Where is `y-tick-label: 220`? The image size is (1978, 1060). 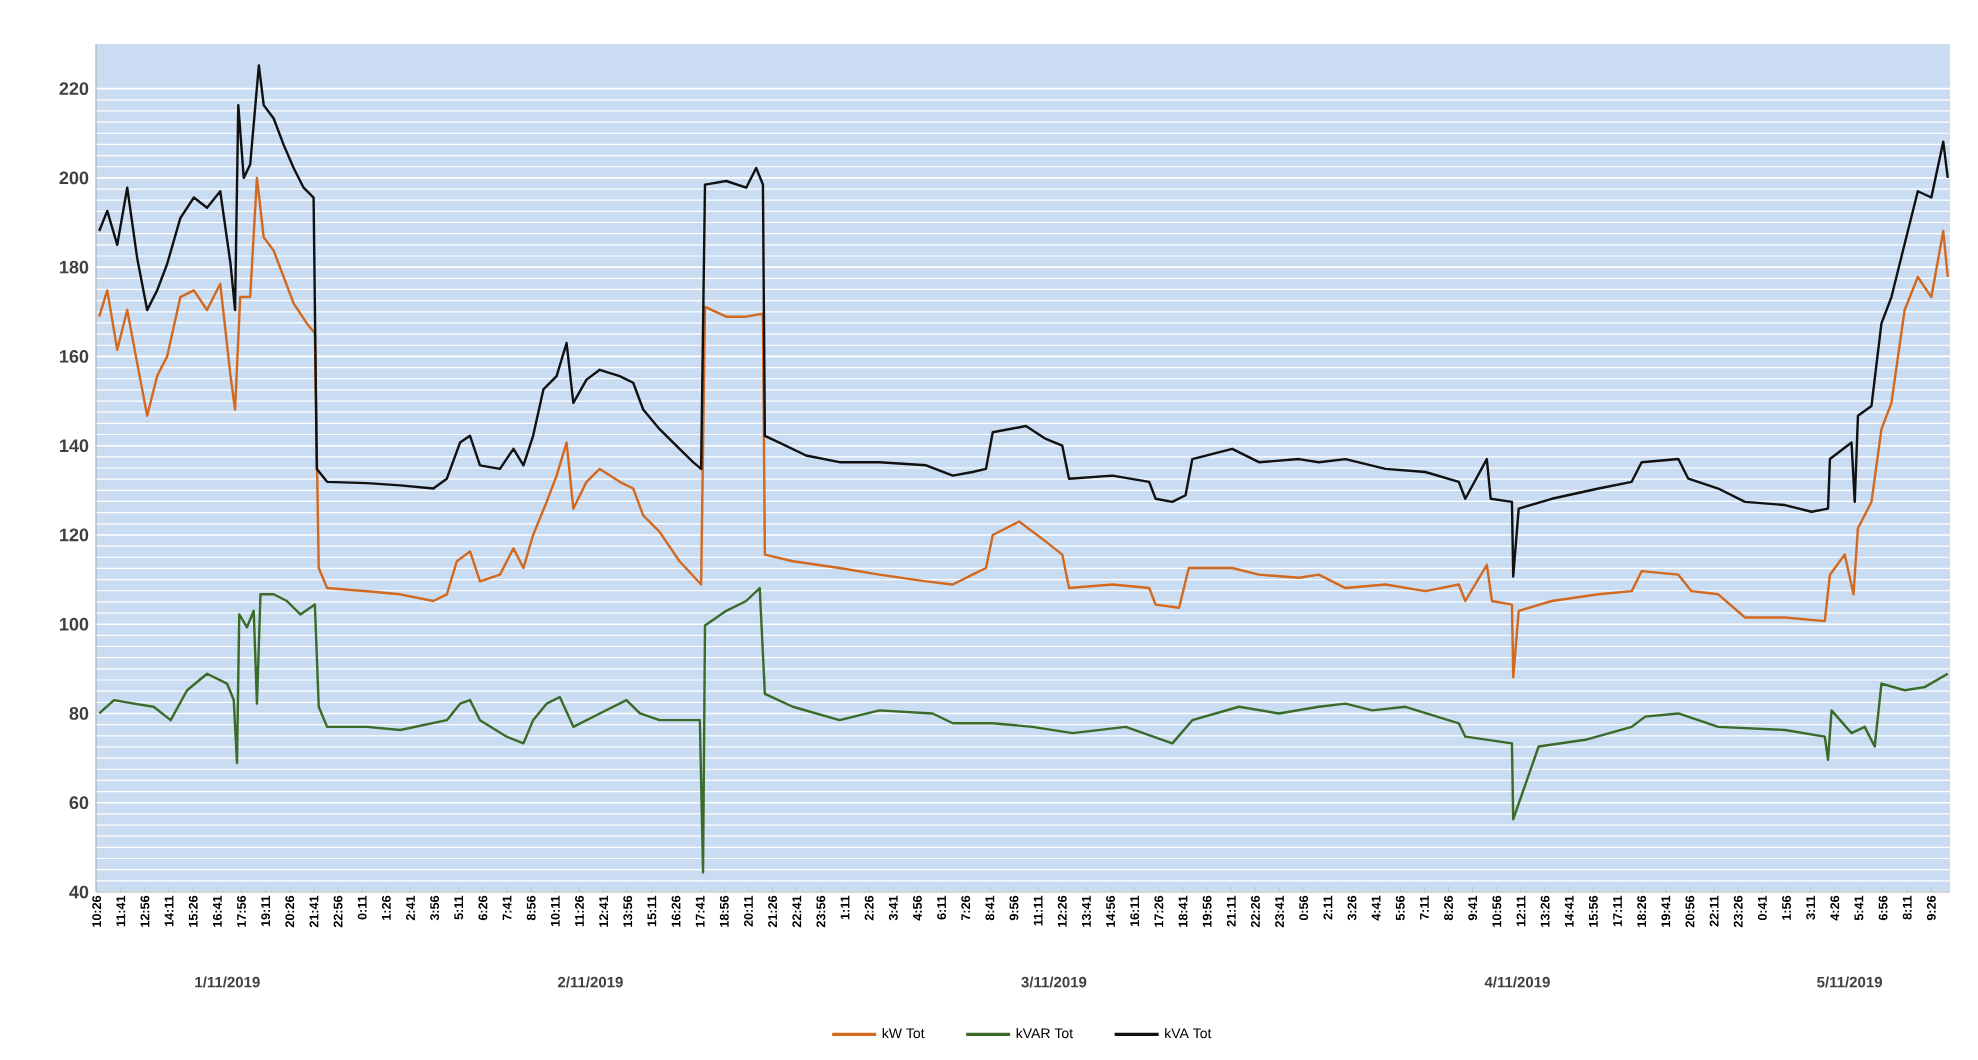
y-tick-label: 220 is located at coordinates (74, 89).